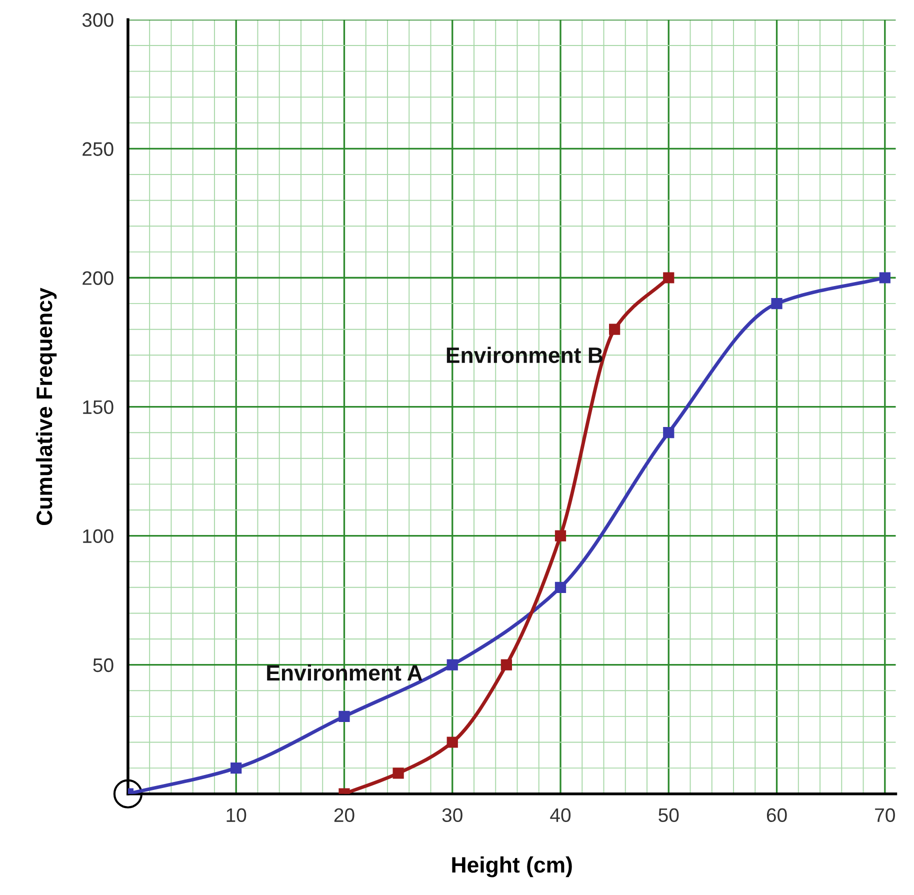 Image resolution: width=914 pixels, height=895 pixels. What do you see at coordinates (885, 815) in the screenshot?
I see `x-tick-label: 70` at bounding box center [885, 815].